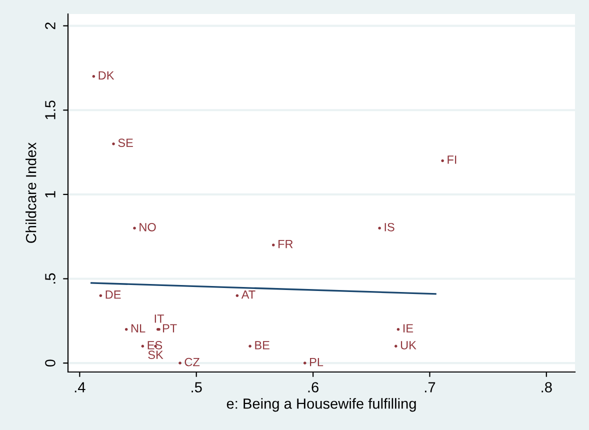 The height and width of the screenshot is (430, 589). Describe the element at coordinates (313, 387) in the screenshot. I see `x-tick-label: .6` at that location.